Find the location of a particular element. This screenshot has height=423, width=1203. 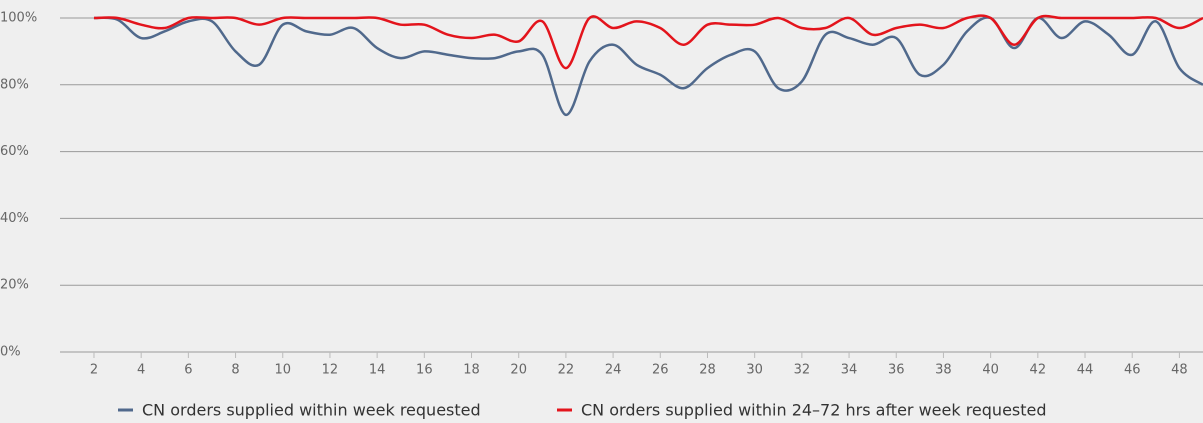

legend-label: CN orders supplied within week requested is located at coordinates (311, 410).